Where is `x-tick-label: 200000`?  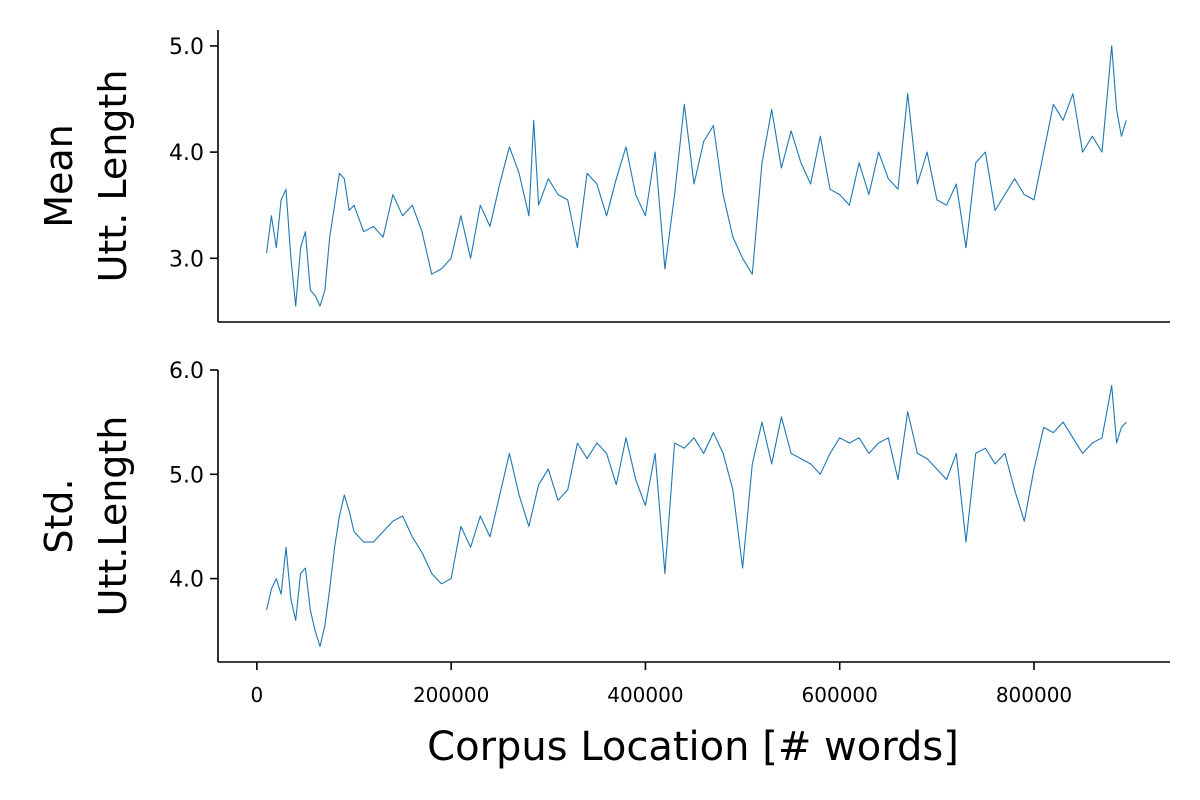 x-tick-label: 200000 is located at coordinates (451, 695).